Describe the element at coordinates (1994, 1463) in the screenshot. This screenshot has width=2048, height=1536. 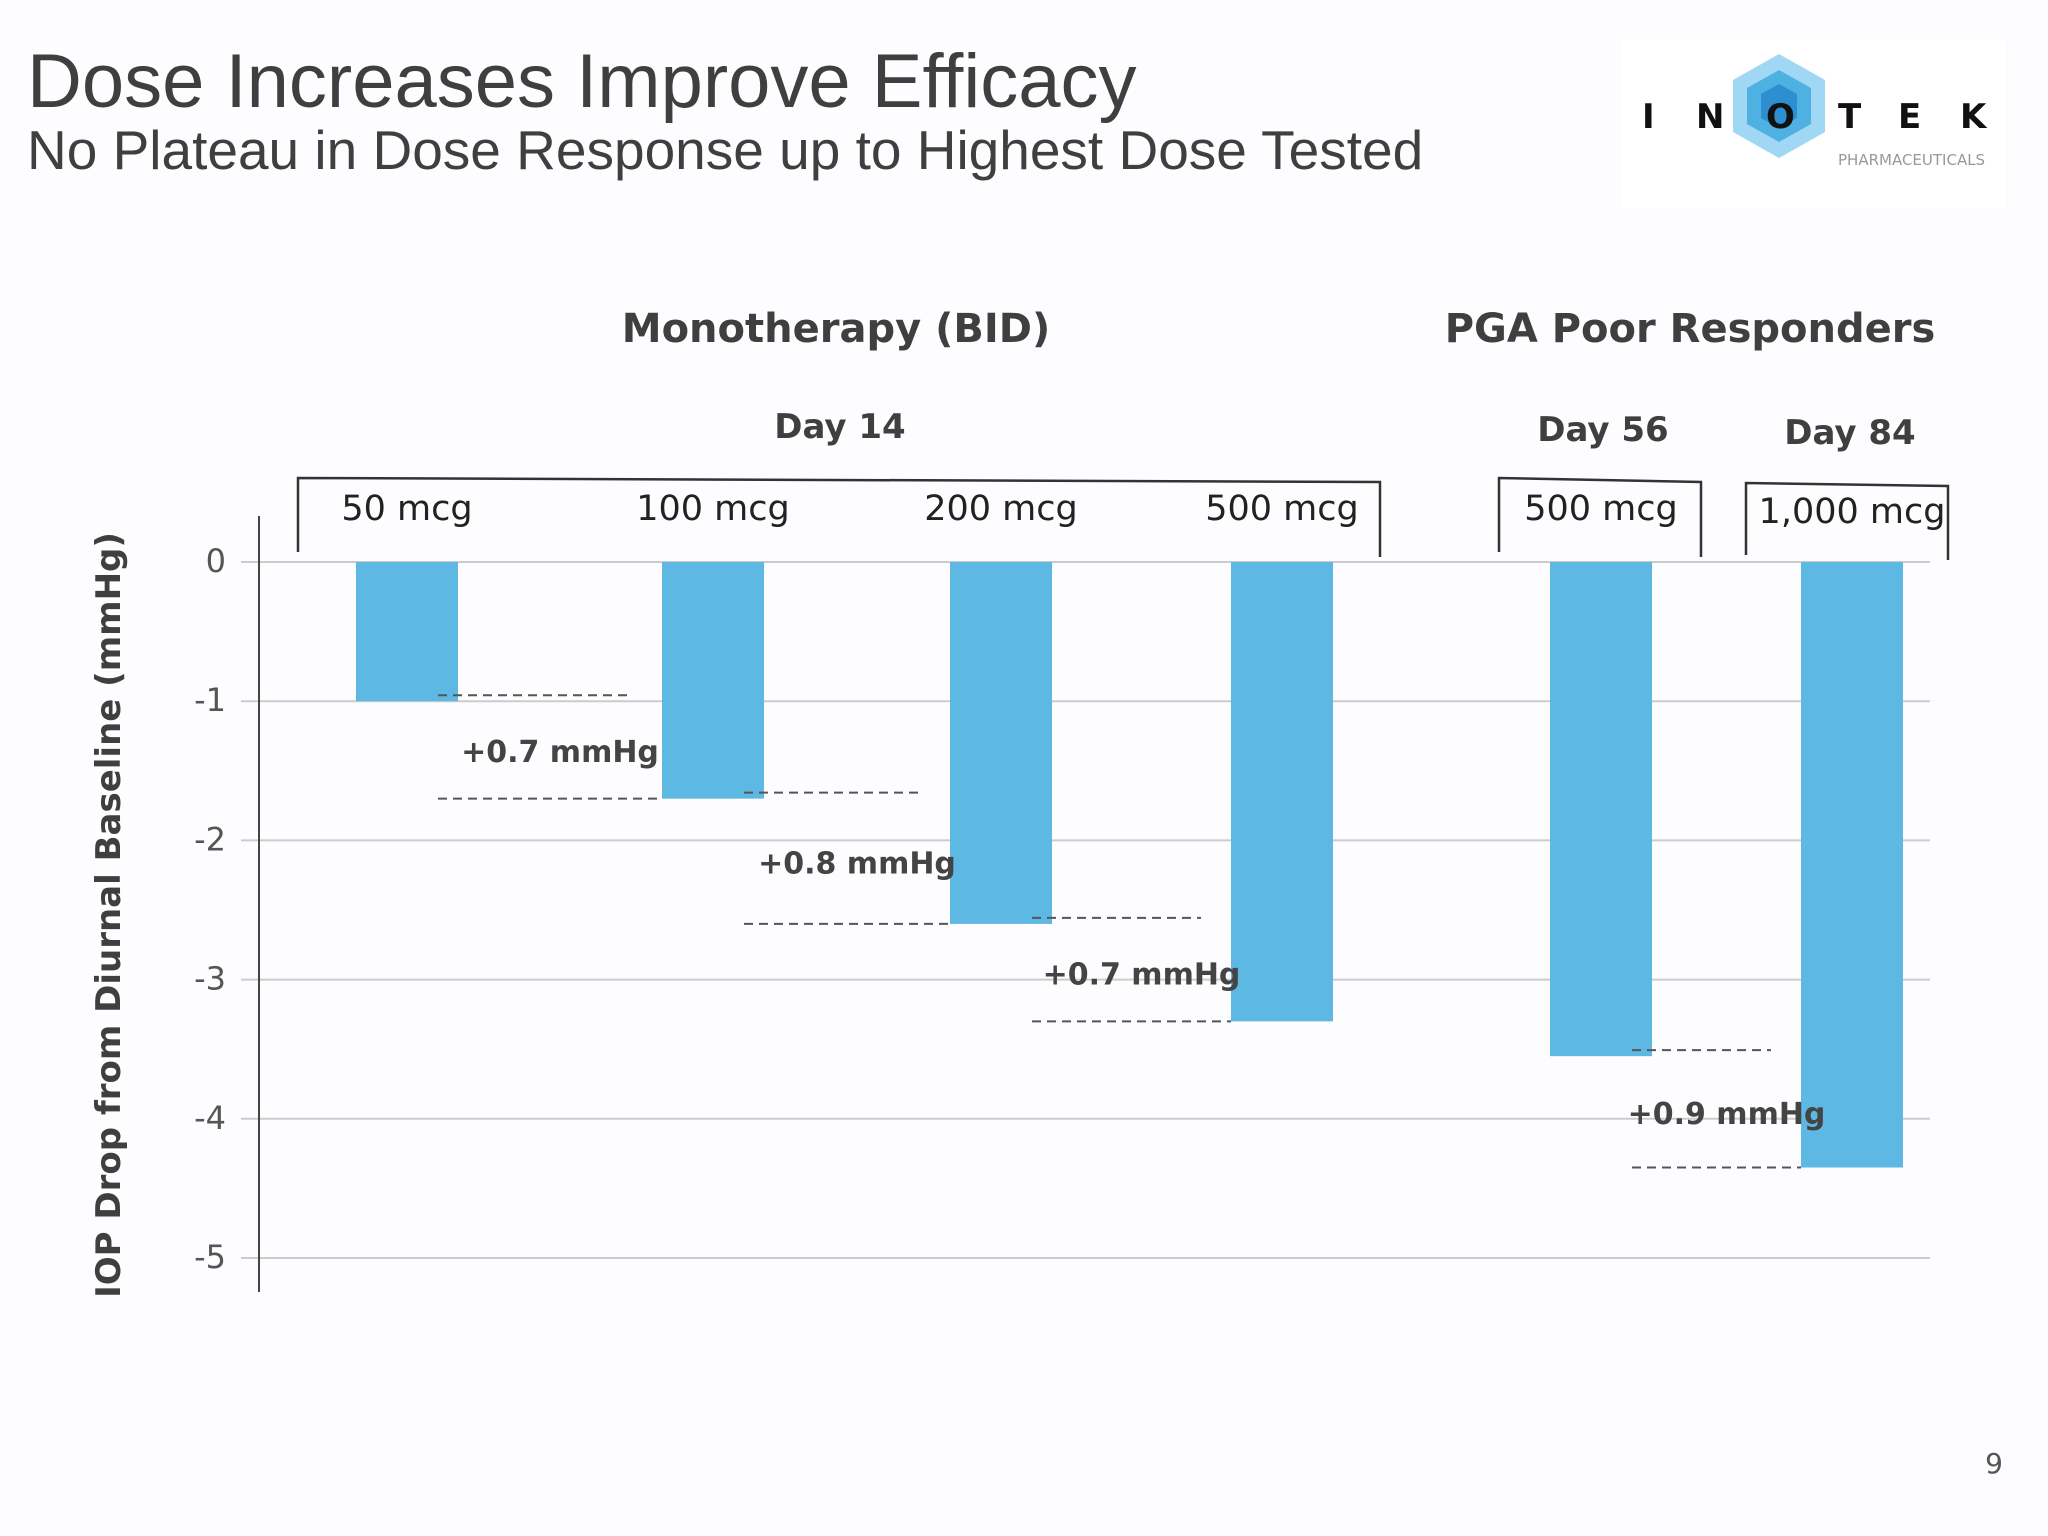
I see `page-number: 9` at that location.